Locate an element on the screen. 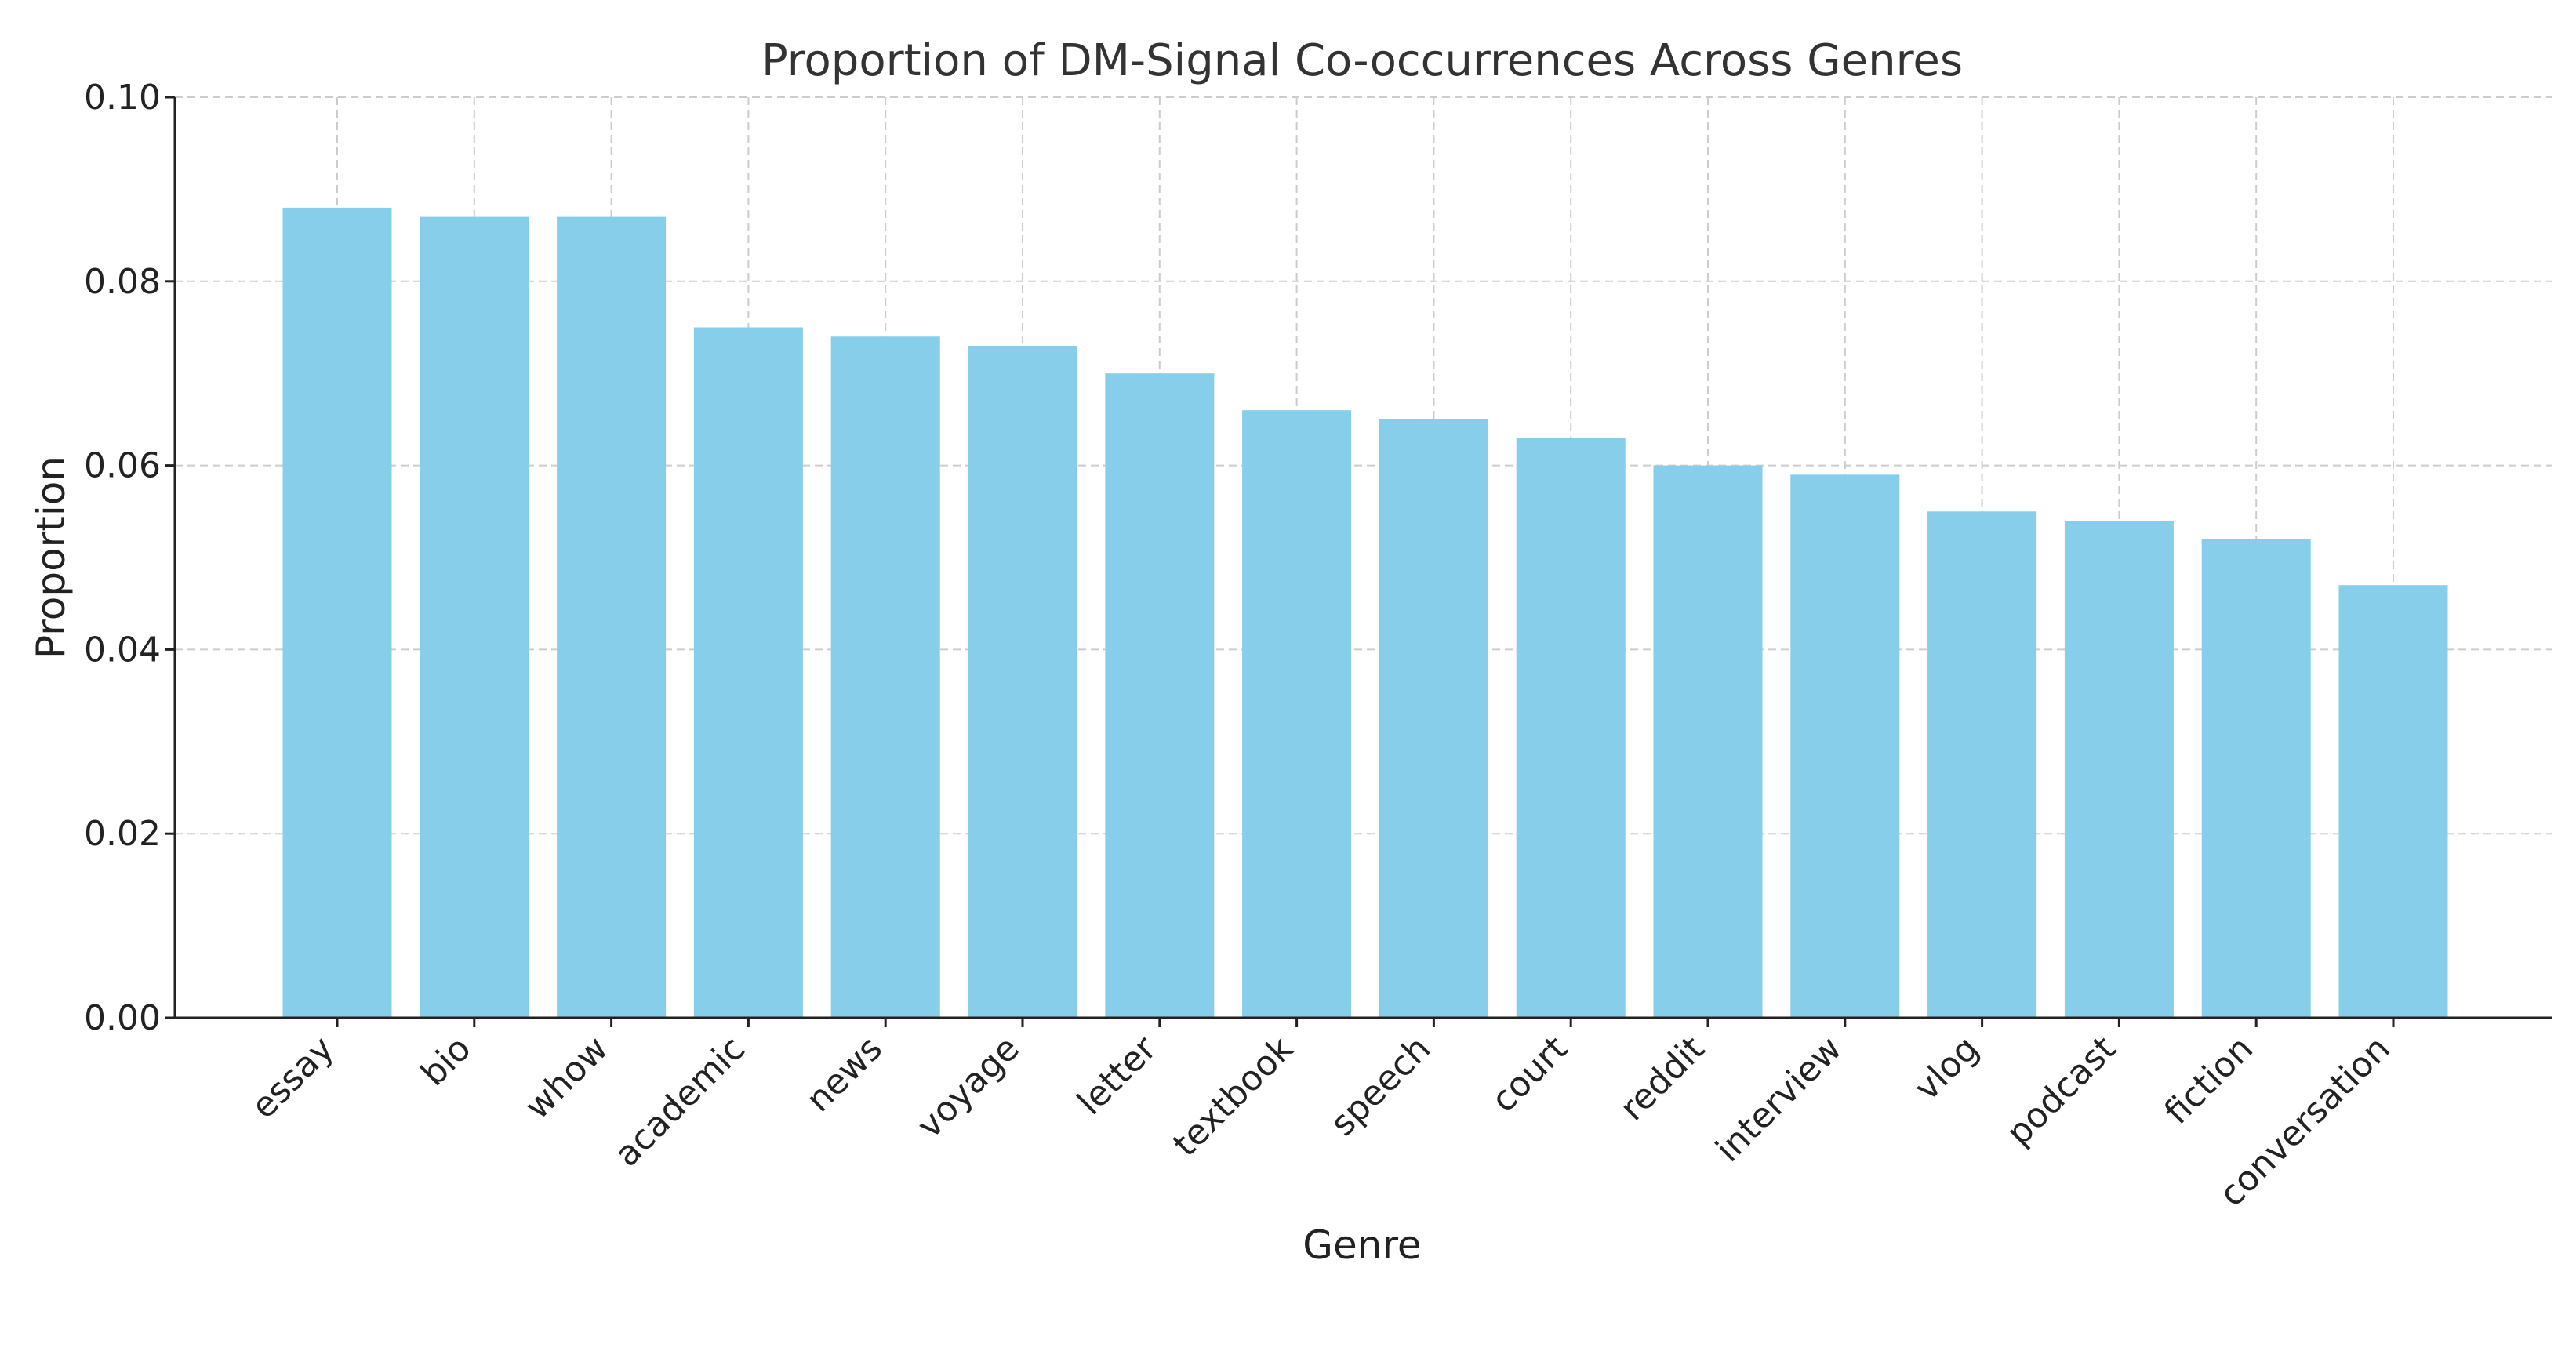 This screenshot has width=2576, height=1362. bar-essay is located at coordinates (337, 612).